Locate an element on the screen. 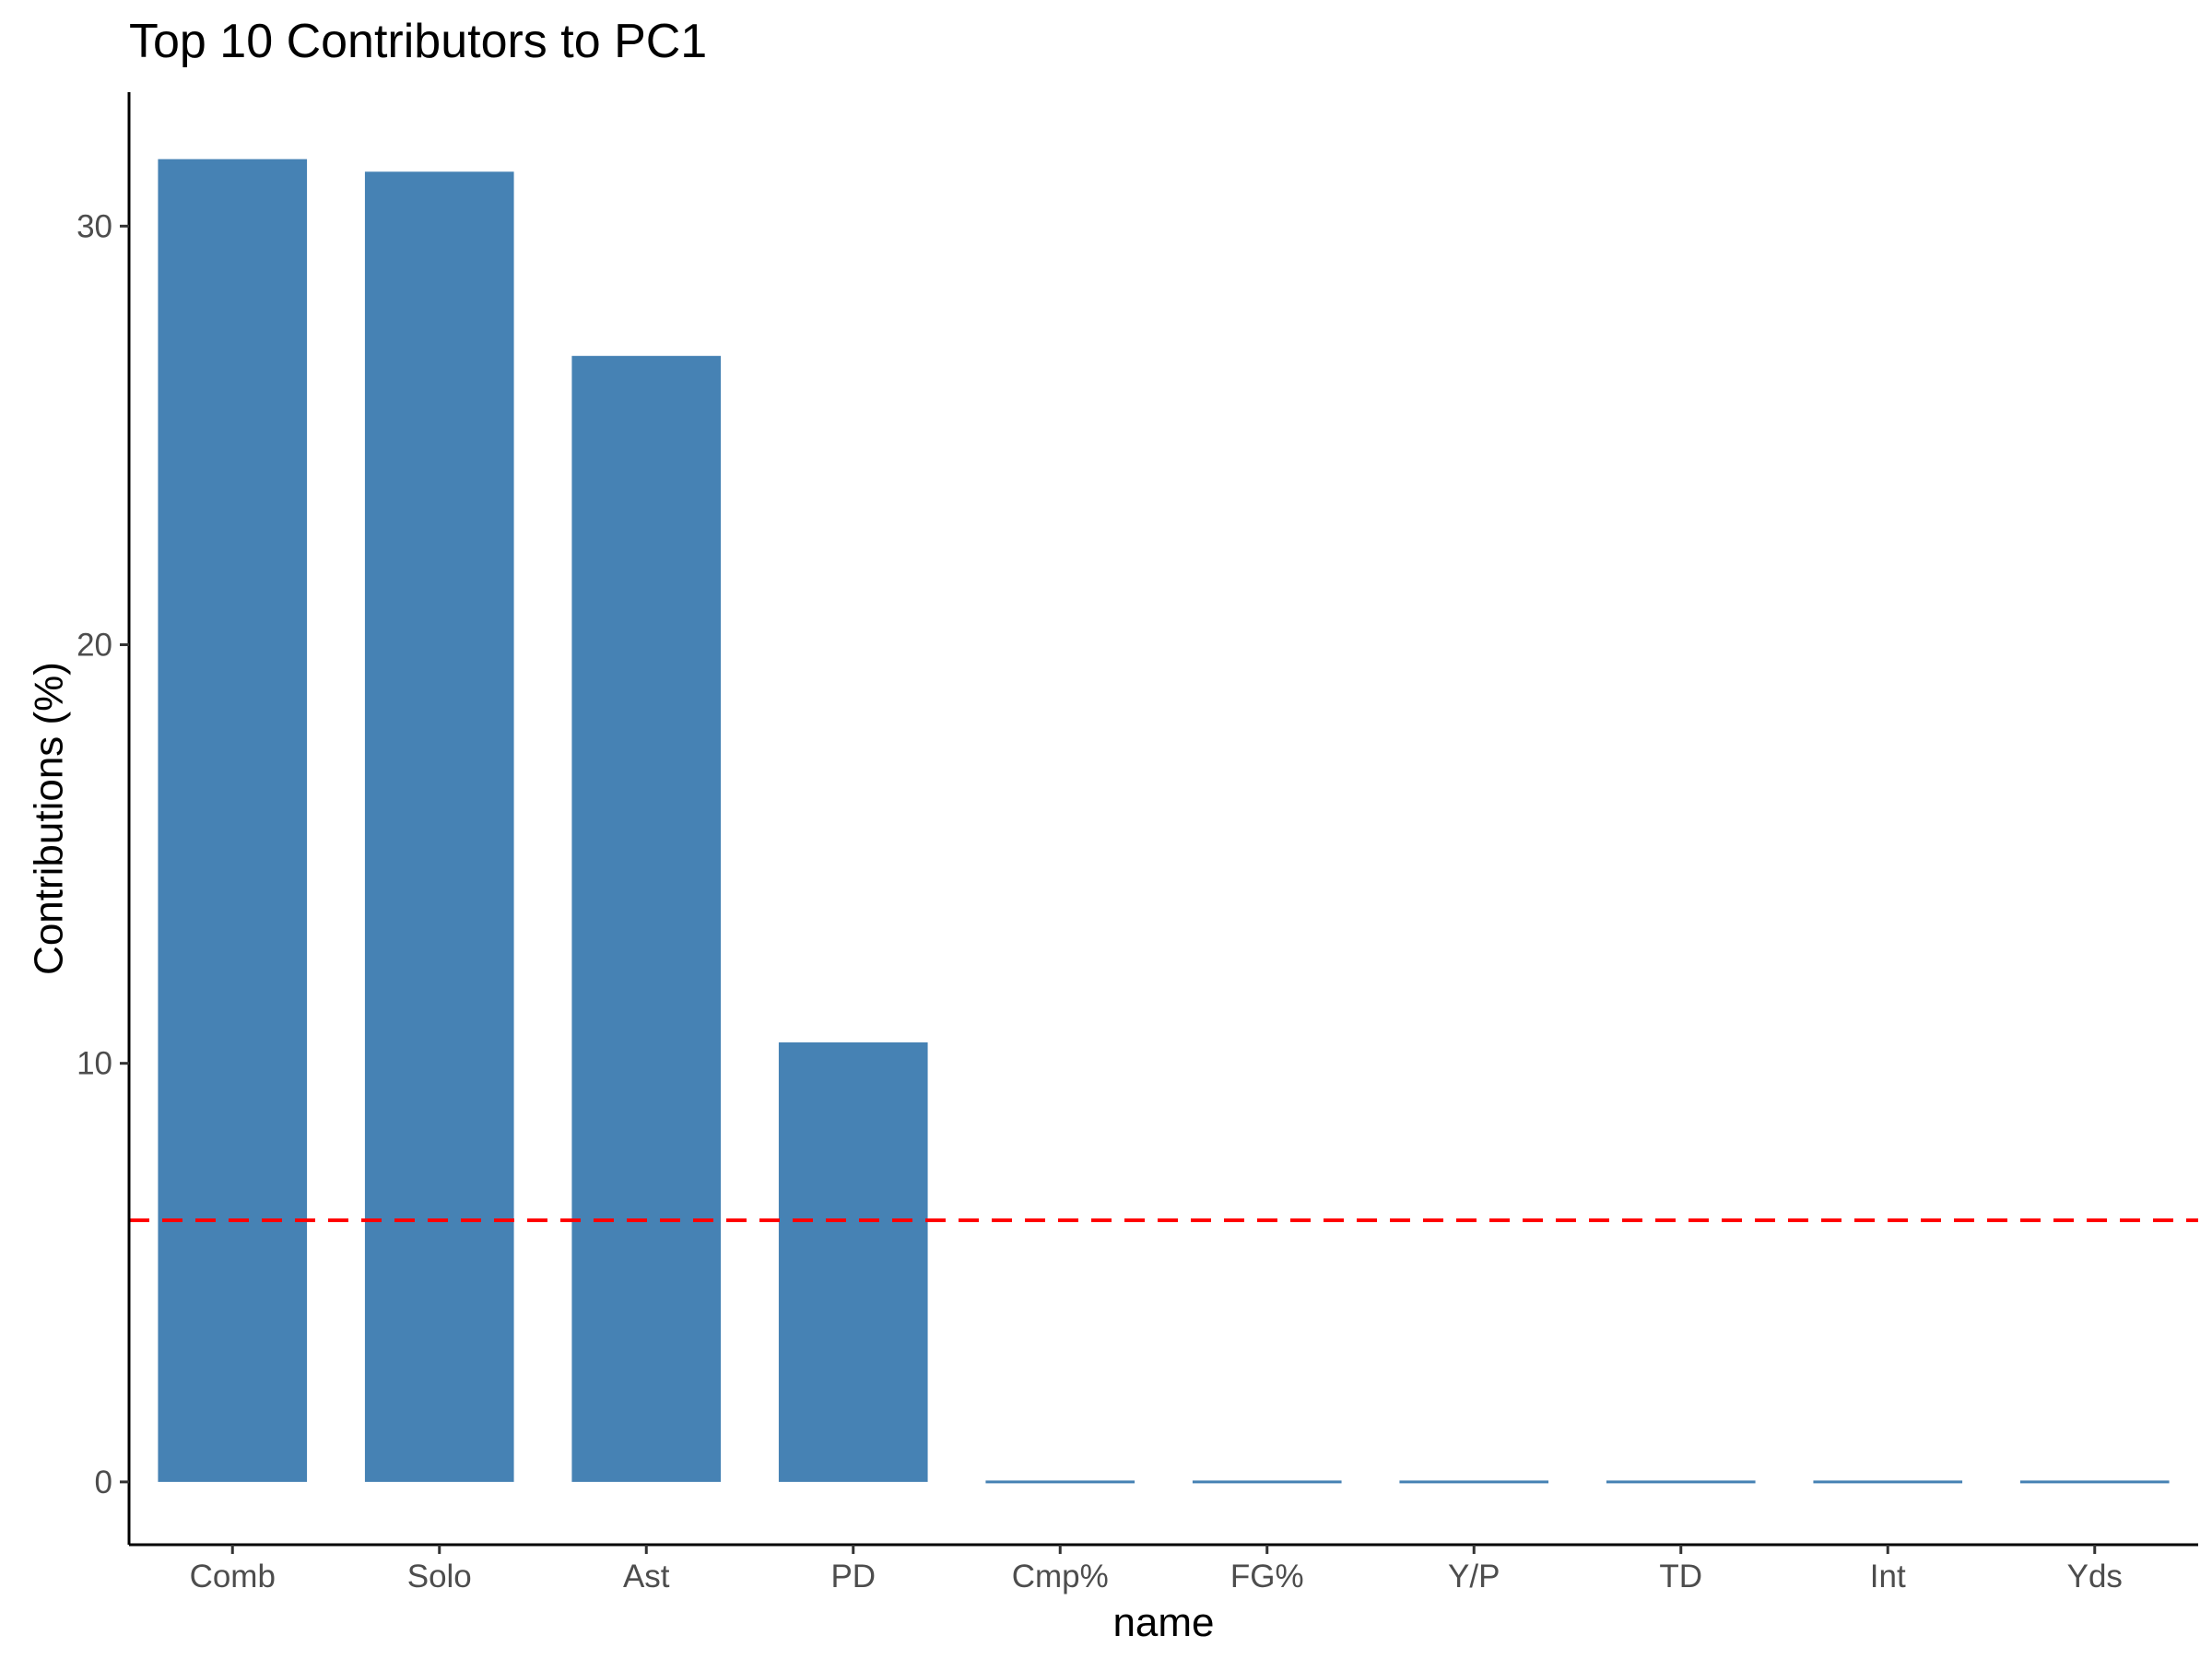 This screenshot has height=1659, width=2212. x-tick-label: Solo is located at coordinates (439, 1576).